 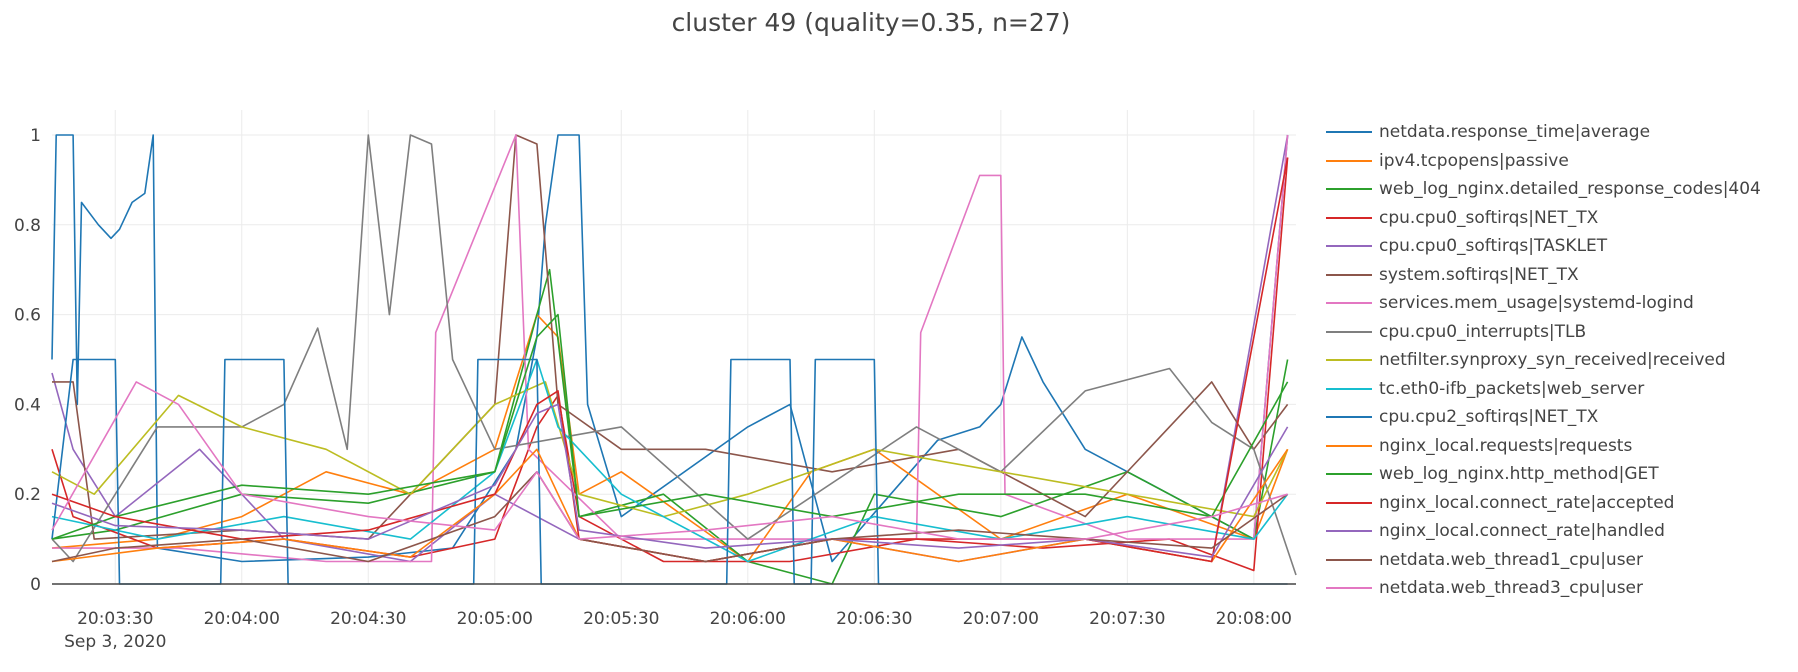 I want to click on legend-label: netfilter.synproxy_syn_received|received, so click(x=1552, y=360).